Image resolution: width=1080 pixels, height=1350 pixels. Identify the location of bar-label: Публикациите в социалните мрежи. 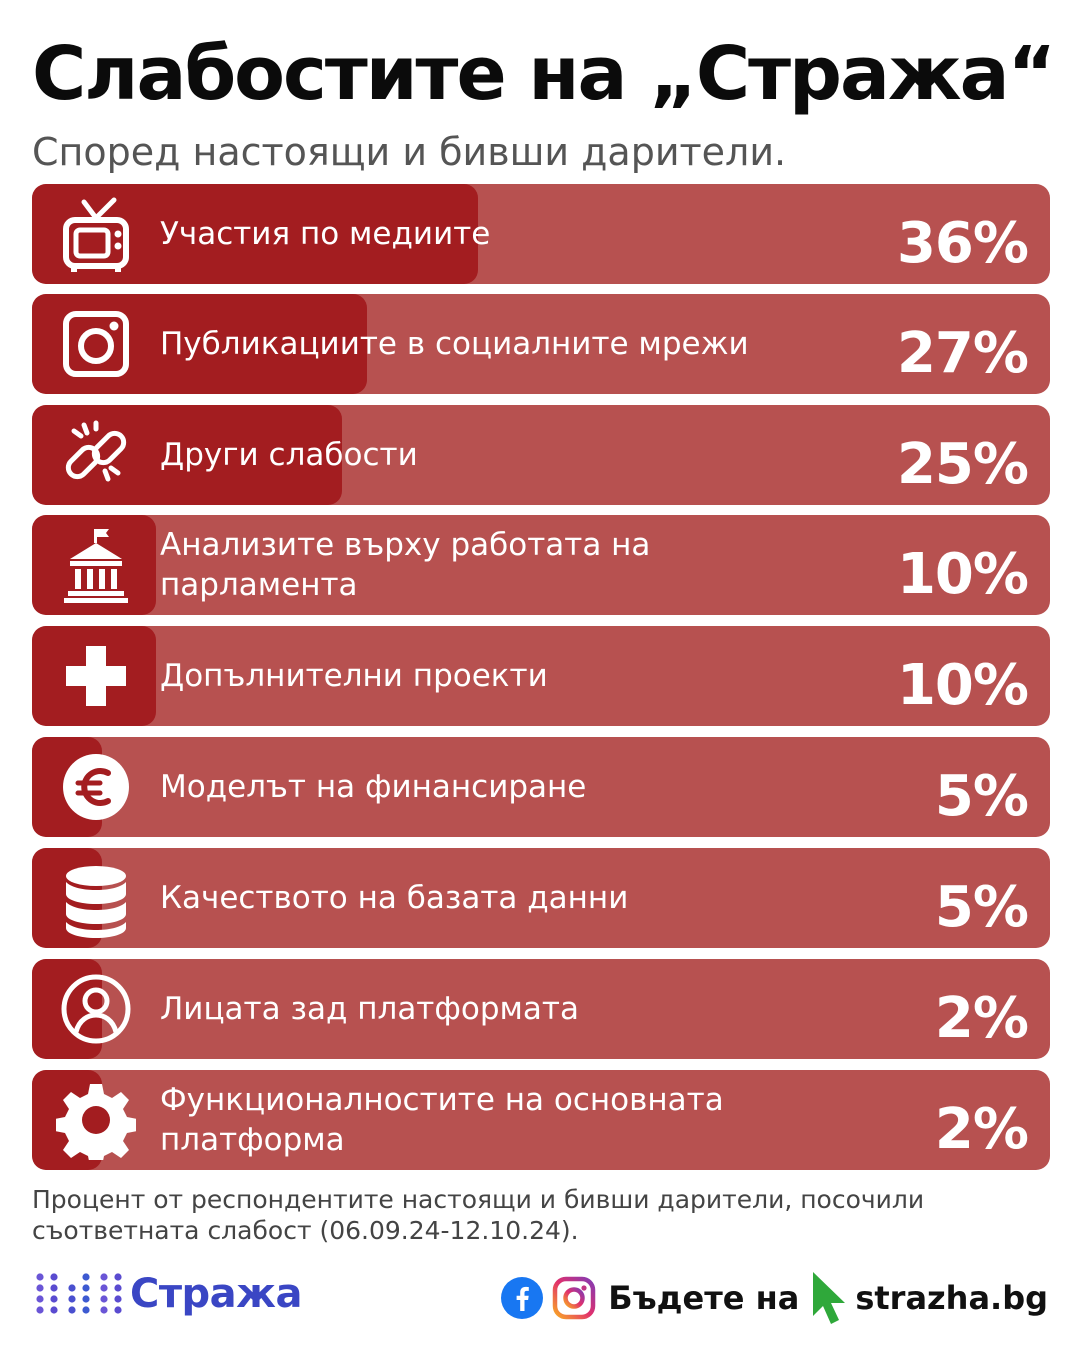
(454, 344).